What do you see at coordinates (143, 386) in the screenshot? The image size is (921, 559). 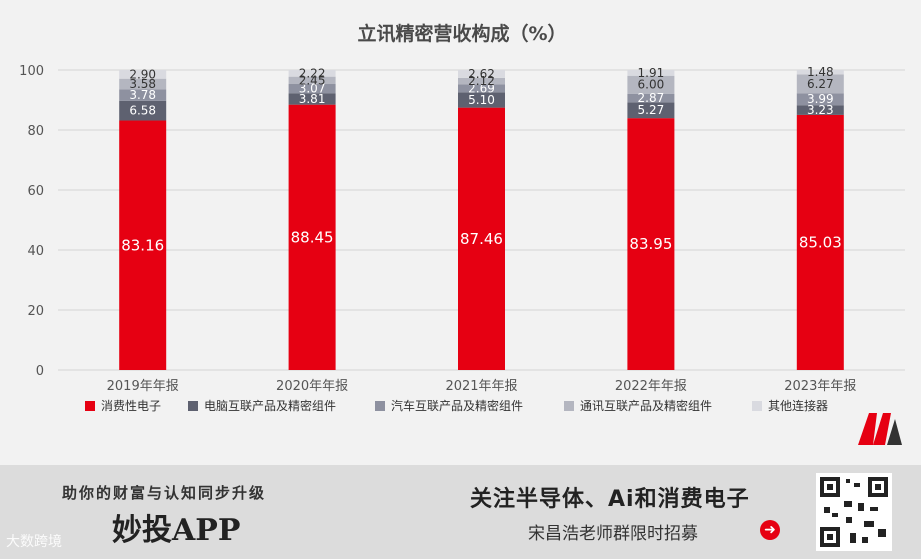 I see `x-tick-label: 2019年年报` at bounding box center [143, 386].